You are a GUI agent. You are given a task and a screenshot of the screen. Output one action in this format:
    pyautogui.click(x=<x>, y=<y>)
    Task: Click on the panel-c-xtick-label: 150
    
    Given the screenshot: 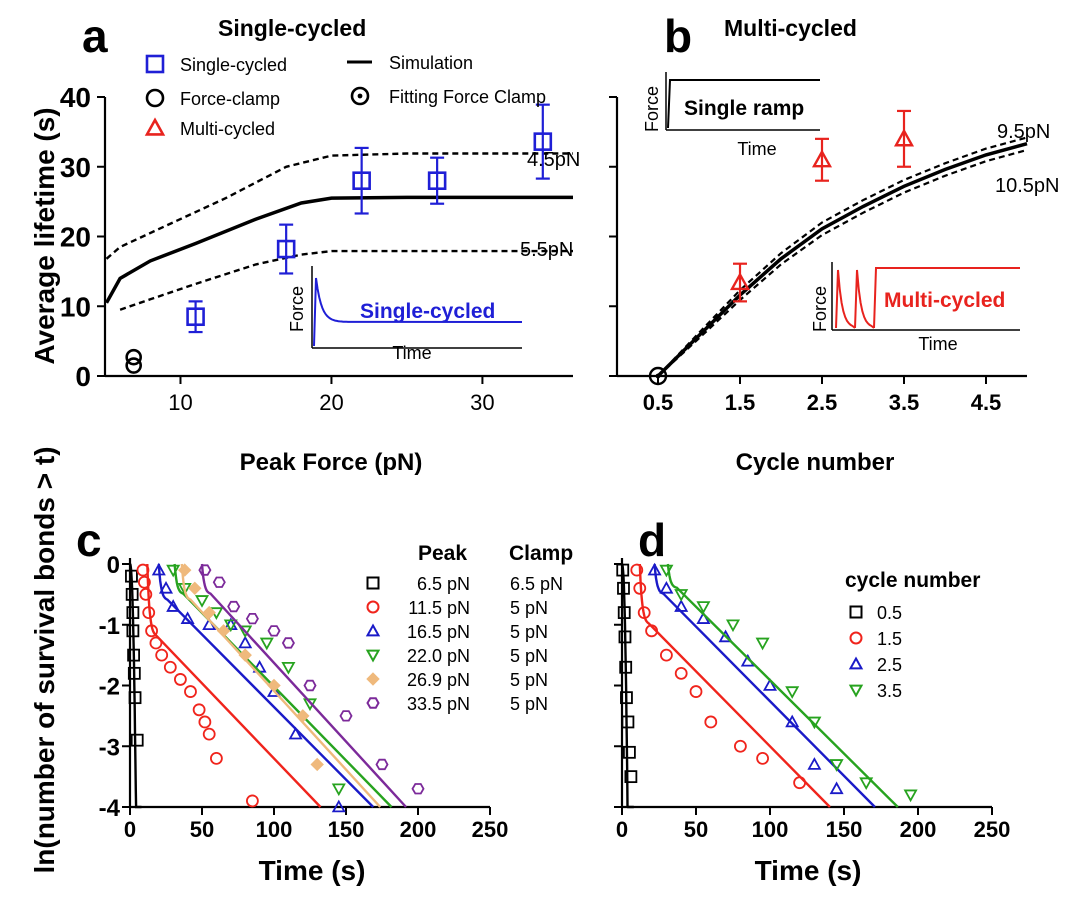 What is the action you would take?
    pyautogui.click(x=346, y=829)
    